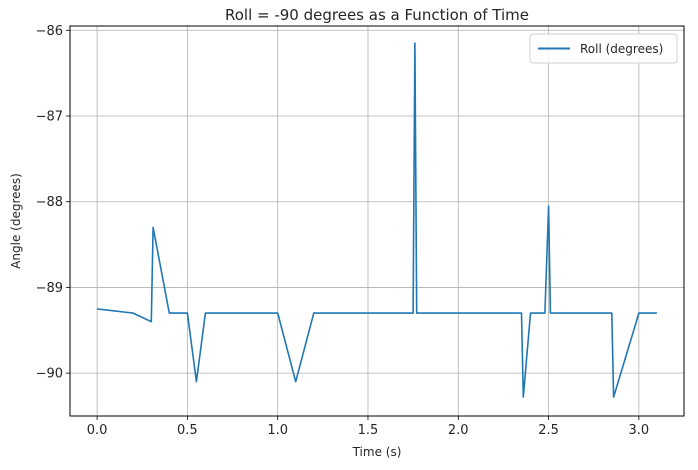 The height and width of the screenshot is (470, 698). Describe the element at coordinates (16, 221) in the screenshot. I see `y-axis-label: Angle (degrees)` at that location.